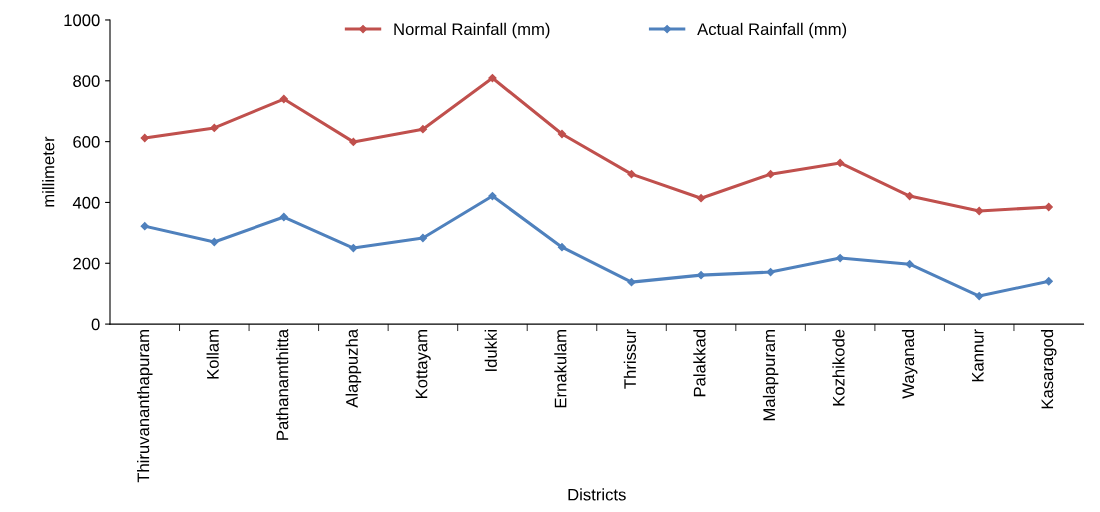 The image size is (1100, 512). Describe the element at coordinates (48, 171) in the screenshot. I see `y-axis-title: millimeter` at that location.